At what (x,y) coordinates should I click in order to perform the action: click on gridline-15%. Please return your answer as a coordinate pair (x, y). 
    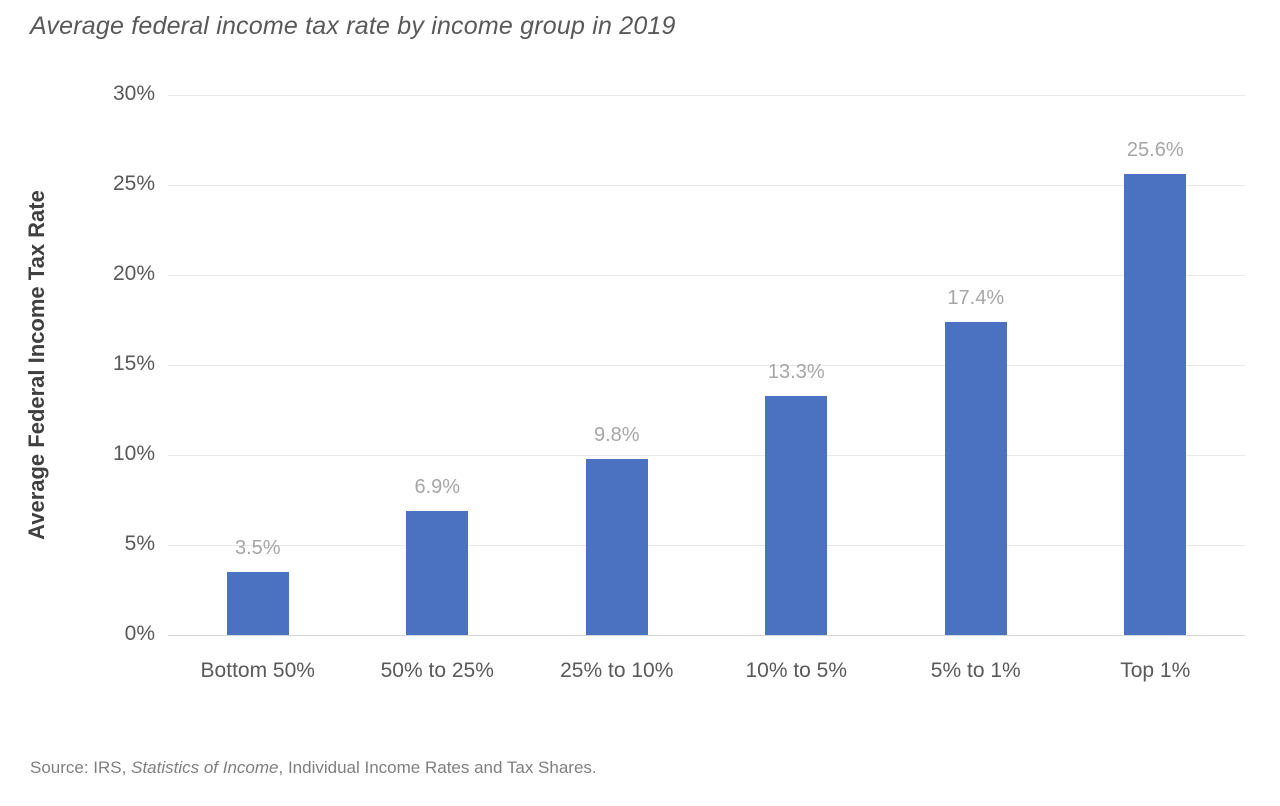
    Looking at the image, I should click on (706, 365).